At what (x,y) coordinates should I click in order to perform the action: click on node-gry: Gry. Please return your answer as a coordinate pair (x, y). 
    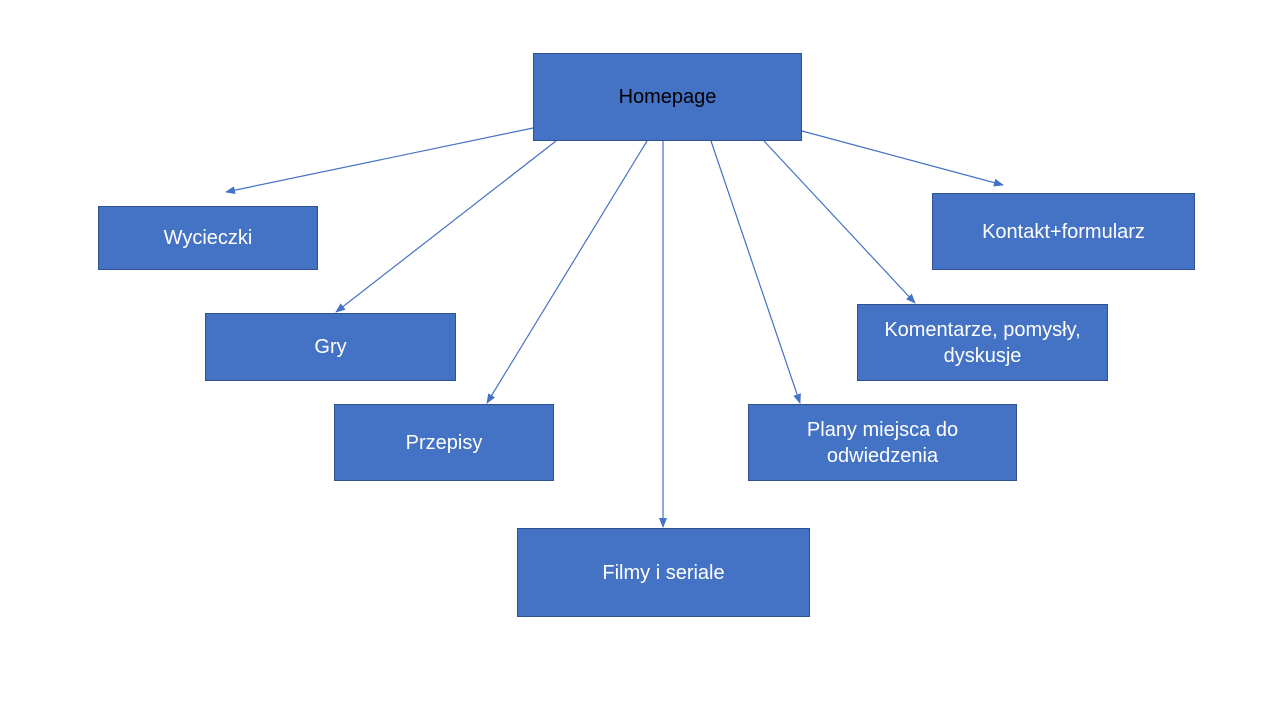
    Looking at the image, I should click on (330, 347).